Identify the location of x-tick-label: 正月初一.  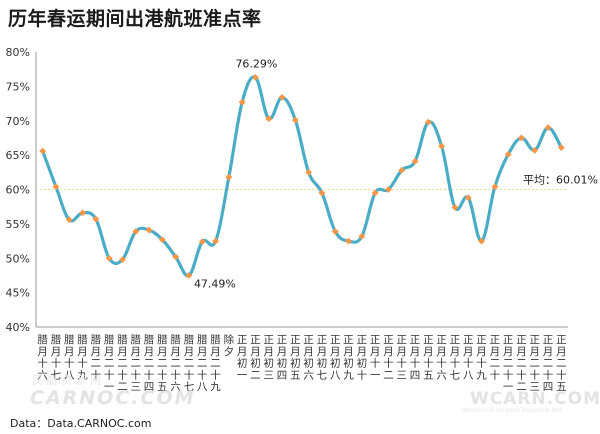
(242, 357).